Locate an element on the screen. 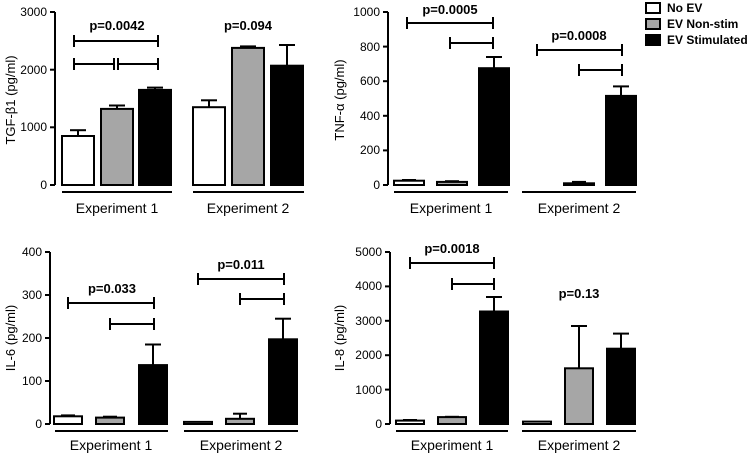  significance-brackets: p=0.0042 p=0.094 is located at coordinates (173, 44).